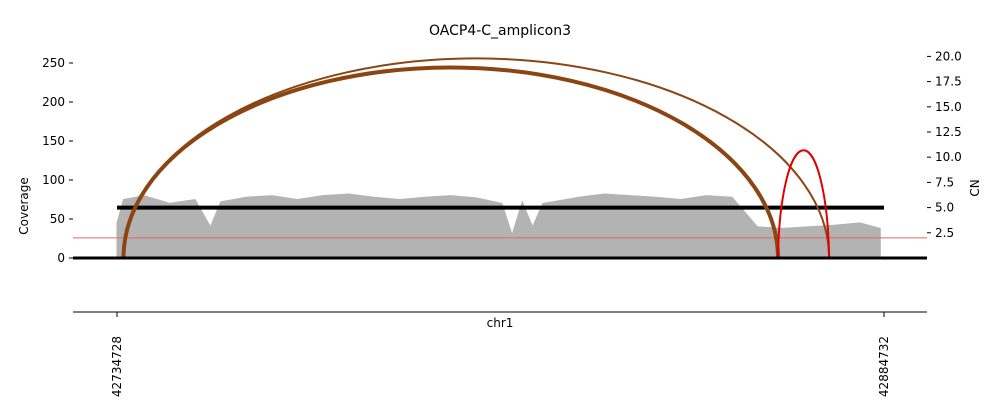  Describe the element at coordinates (948, 56) in the screenshot. I see `right-tick-label-7: 20.0` at that location.